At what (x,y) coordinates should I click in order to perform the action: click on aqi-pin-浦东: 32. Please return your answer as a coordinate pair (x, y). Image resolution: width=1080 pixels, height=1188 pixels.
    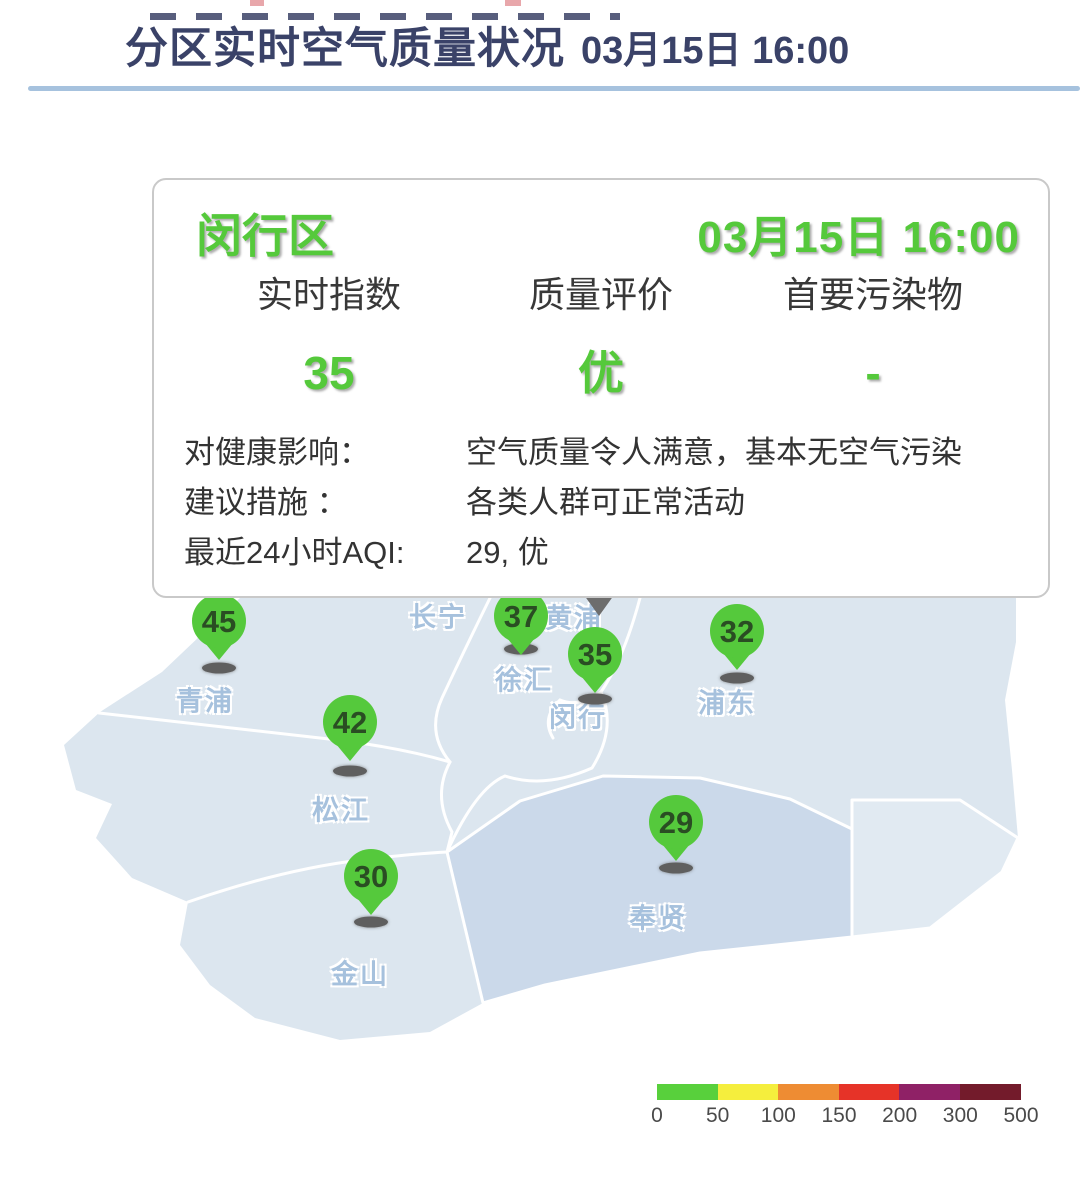
    Looking at the image, I should click on (737, 637).